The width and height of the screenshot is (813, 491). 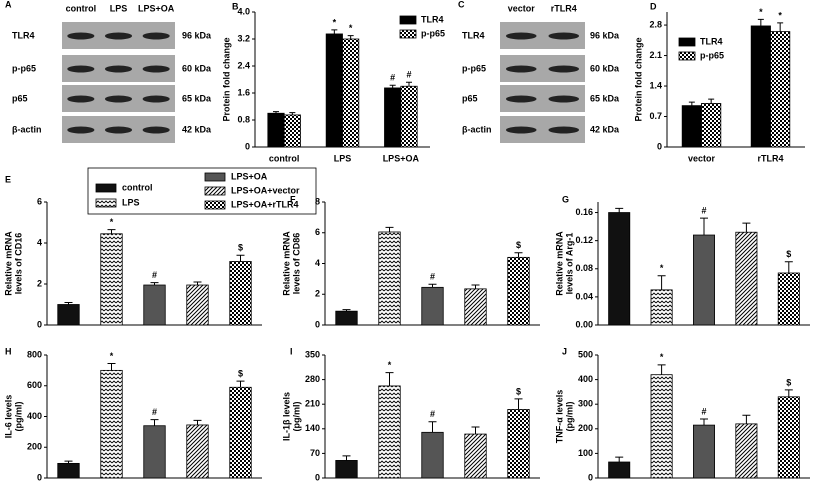 I want to click on y-tick-label: 0.12, so click(x=584, y=240).